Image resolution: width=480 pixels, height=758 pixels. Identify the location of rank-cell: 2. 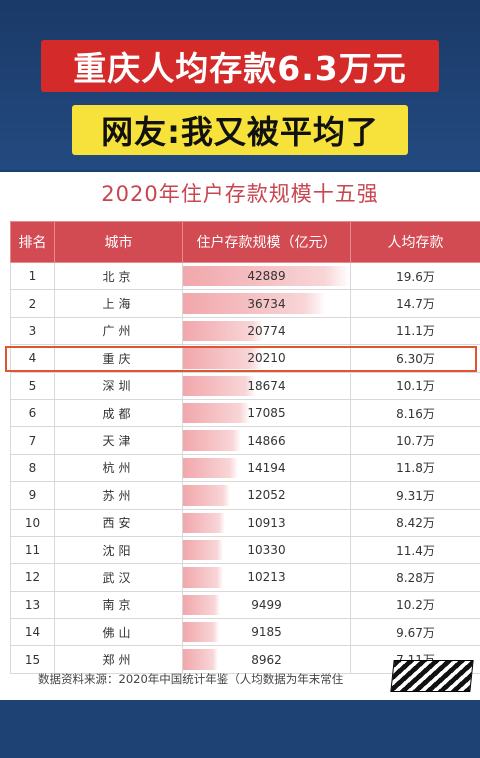
(32, 303).